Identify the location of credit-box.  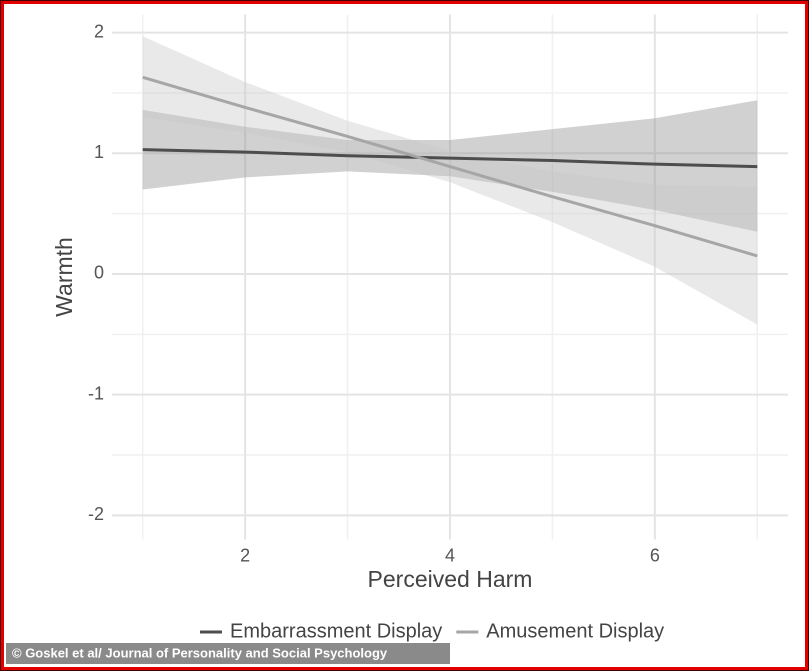
(228, 653).